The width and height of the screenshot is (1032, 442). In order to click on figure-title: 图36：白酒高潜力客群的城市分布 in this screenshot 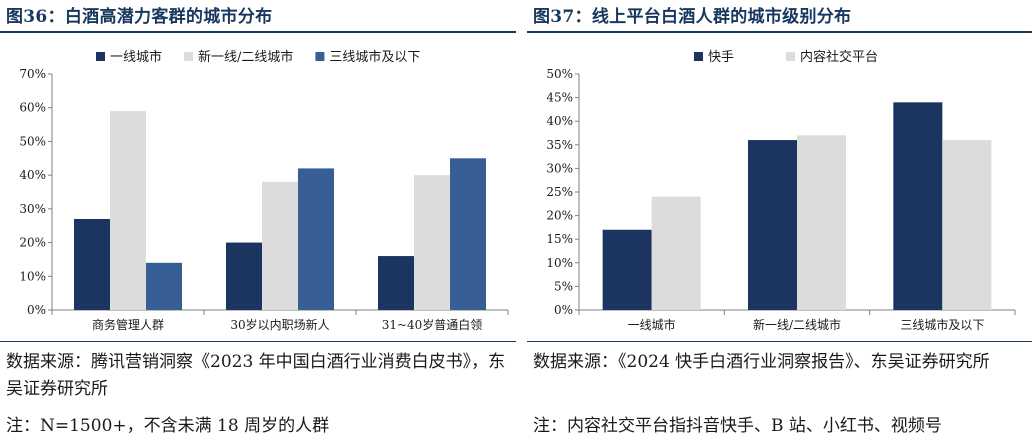, I will do `click(139, 17)`.